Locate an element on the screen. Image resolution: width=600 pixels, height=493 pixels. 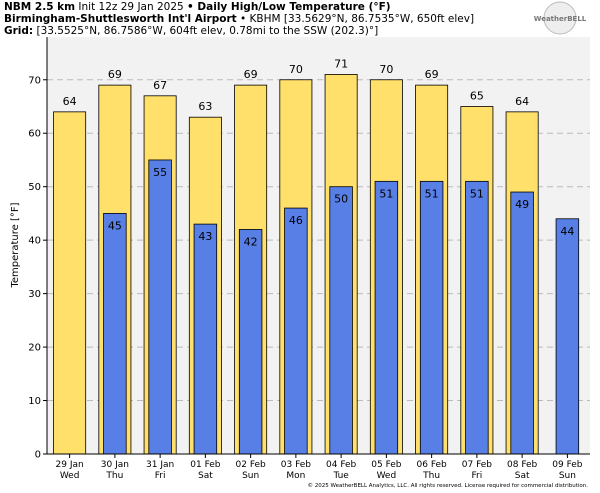
value-label: 50 is located at coordinates (341, 199).